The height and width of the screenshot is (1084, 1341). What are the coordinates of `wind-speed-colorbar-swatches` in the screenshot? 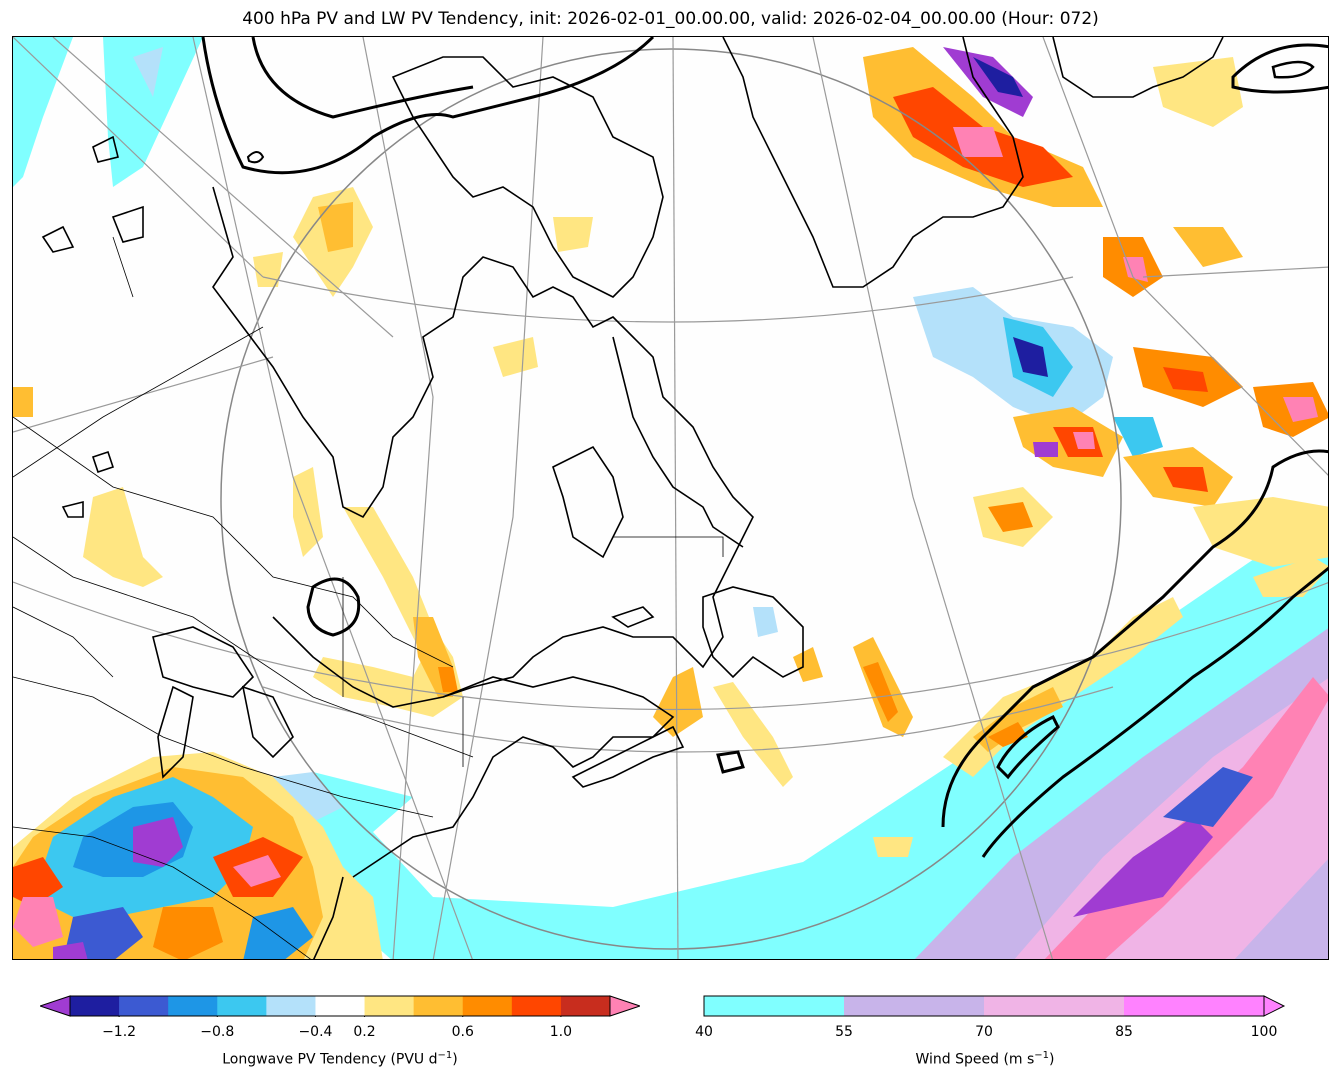 It's located at (994, 1006).